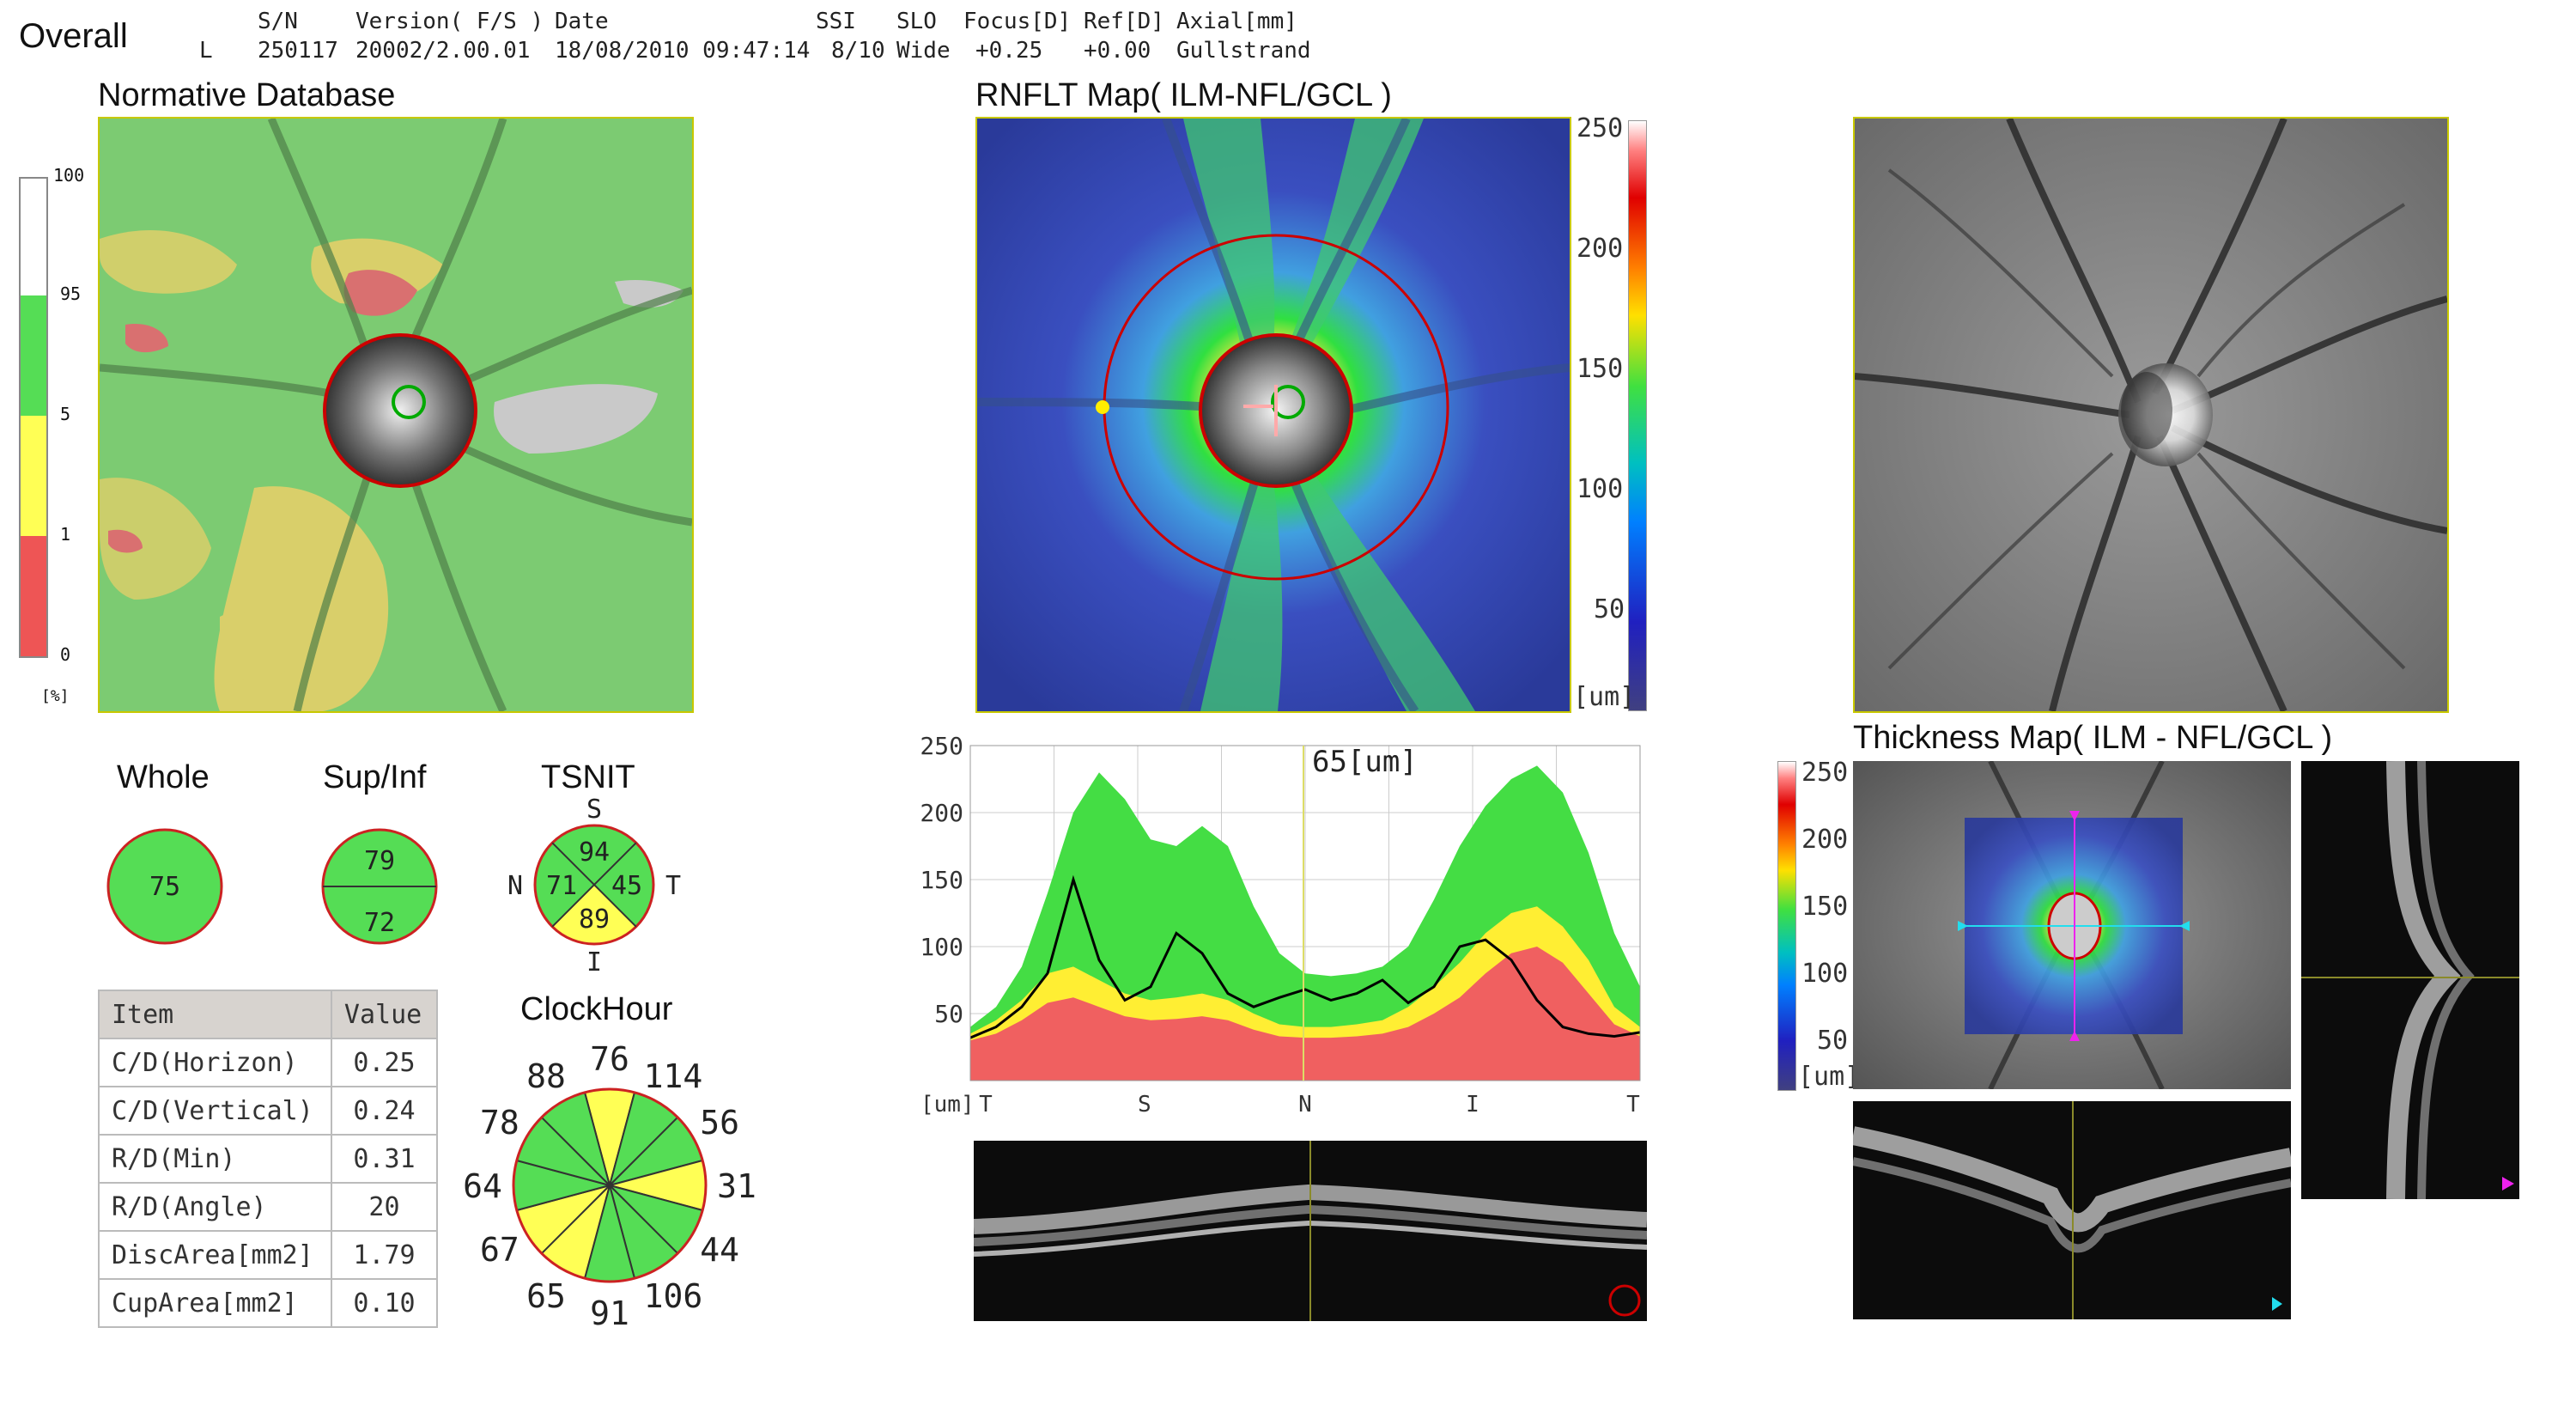  Describe the element at coordinates (594, 852) in the screenshot. I see `tsnit-s-value: 94` at that location.